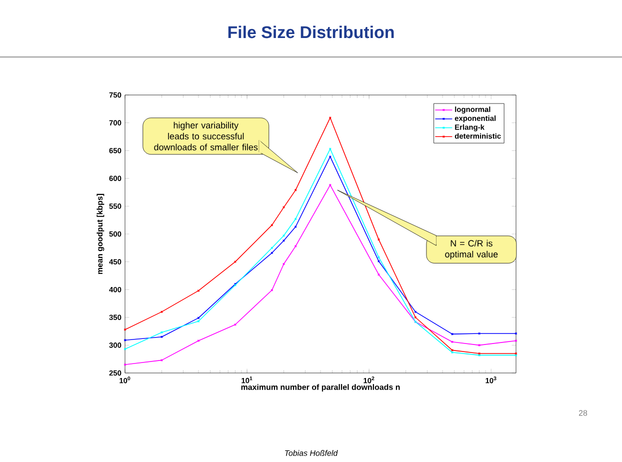  Describe the element at coordinates (311, 32) in the screenshot. I see `chart-title: File Size Distribution` at that location.